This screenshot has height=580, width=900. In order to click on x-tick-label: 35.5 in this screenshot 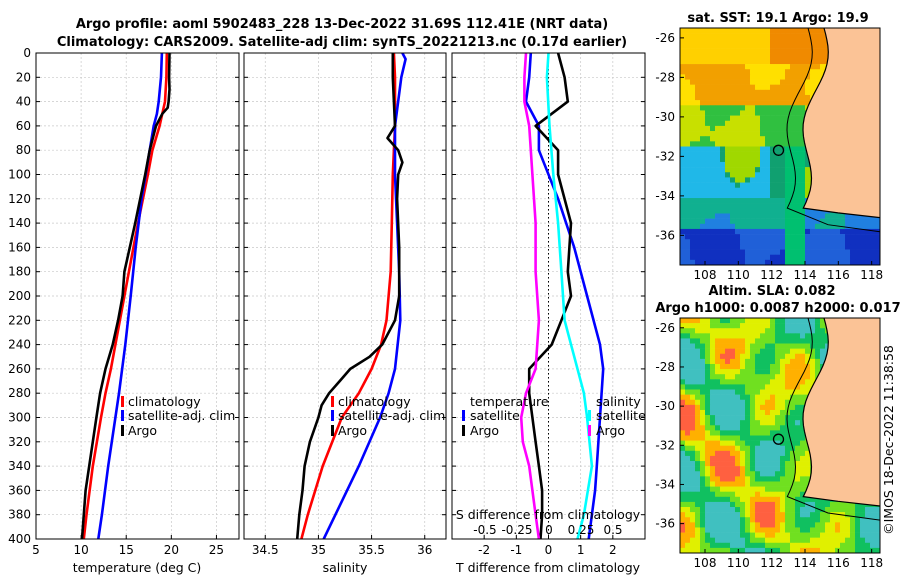, I will do `click(371, 550)`.